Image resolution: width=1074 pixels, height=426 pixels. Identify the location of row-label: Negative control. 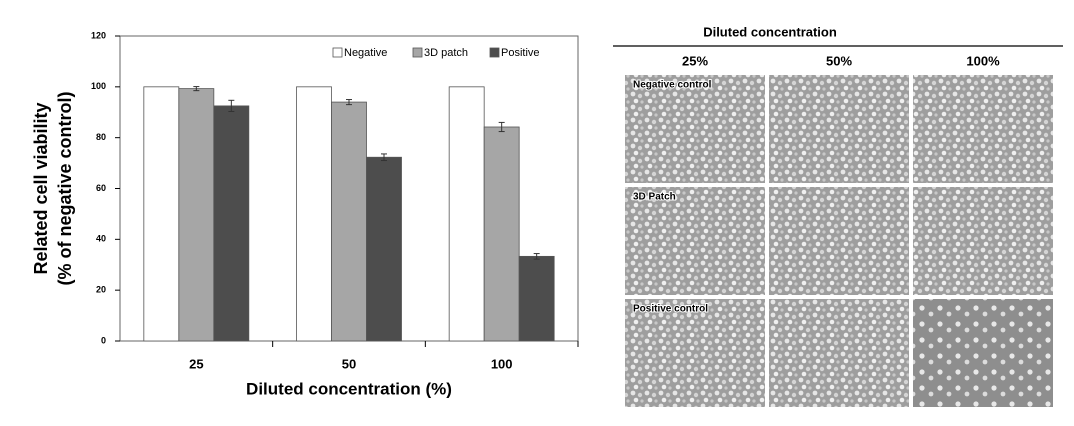
(672, 85).